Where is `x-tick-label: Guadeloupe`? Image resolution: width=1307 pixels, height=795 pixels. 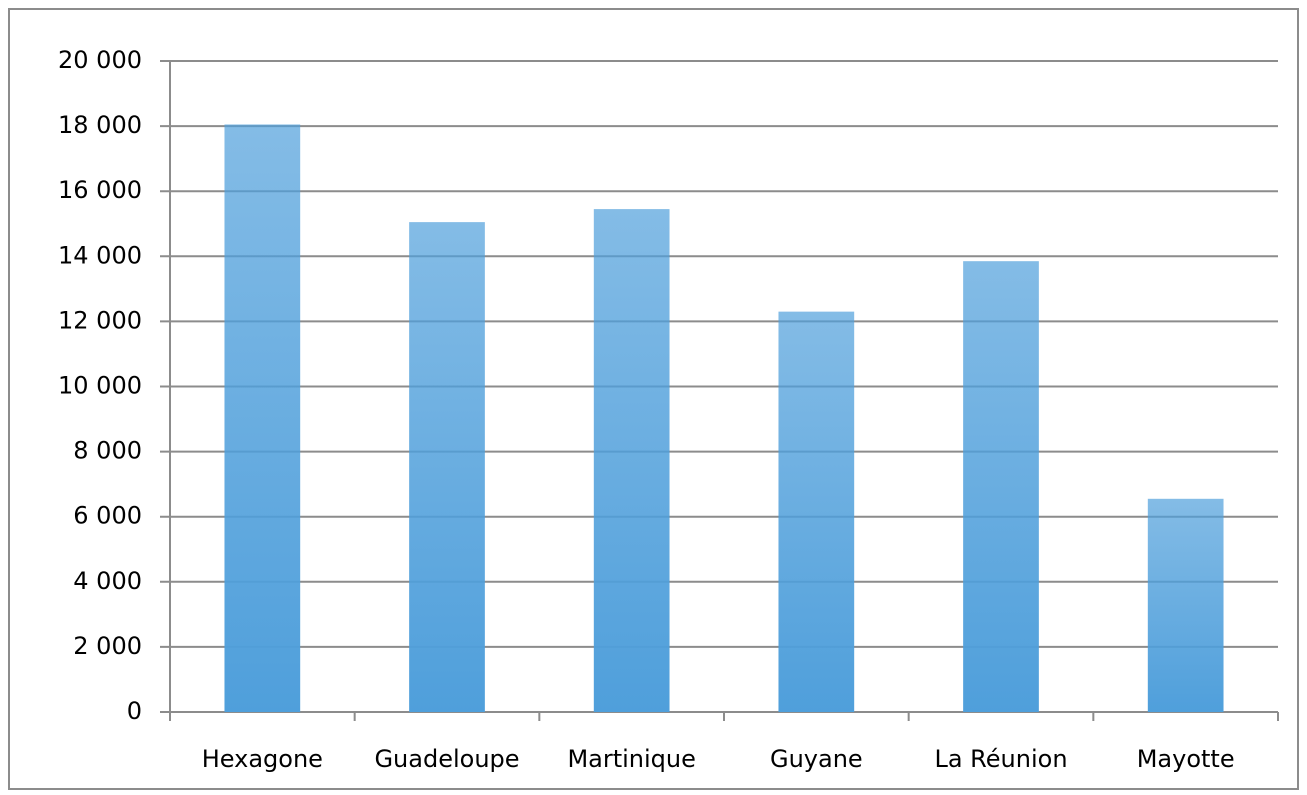
x-tick-label: Guadeloupe is located at coordinates (446, 759).